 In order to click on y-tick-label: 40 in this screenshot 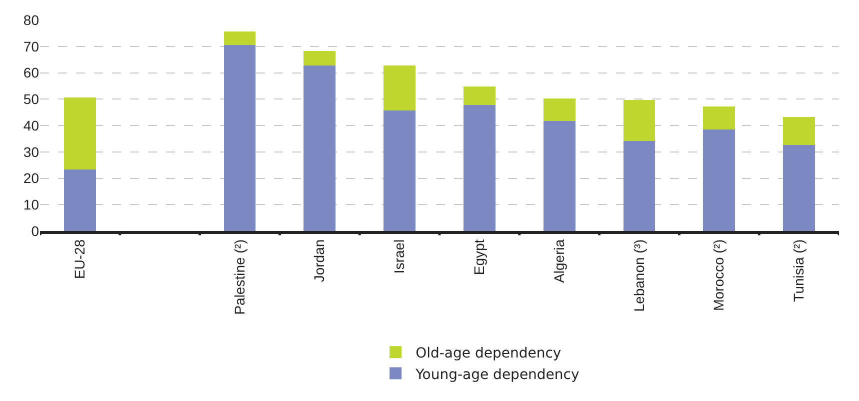, I will do `click(31, 125)`.